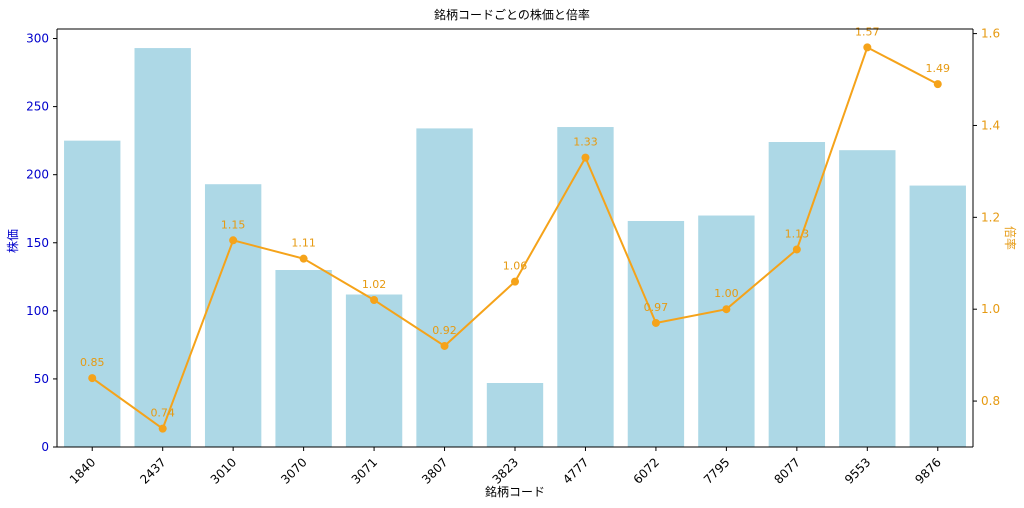 The height and width of the screenshot is (508, 1024). Describe the element at coordinates (927, 470) in the screenshot. I see `x-tick-label: 9876` at that location.